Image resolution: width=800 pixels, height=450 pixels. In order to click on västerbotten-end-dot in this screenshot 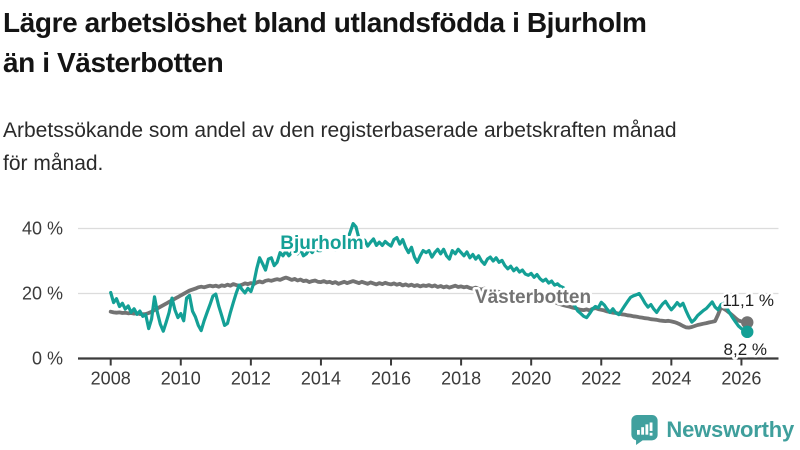, I will do `click(747, 322)`.